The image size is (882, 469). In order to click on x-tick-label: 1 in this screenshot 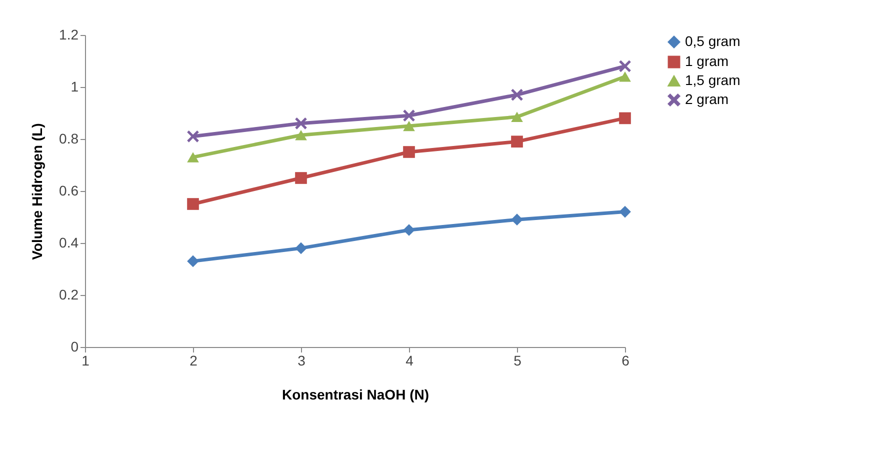, I will do `click(86, 360)`.